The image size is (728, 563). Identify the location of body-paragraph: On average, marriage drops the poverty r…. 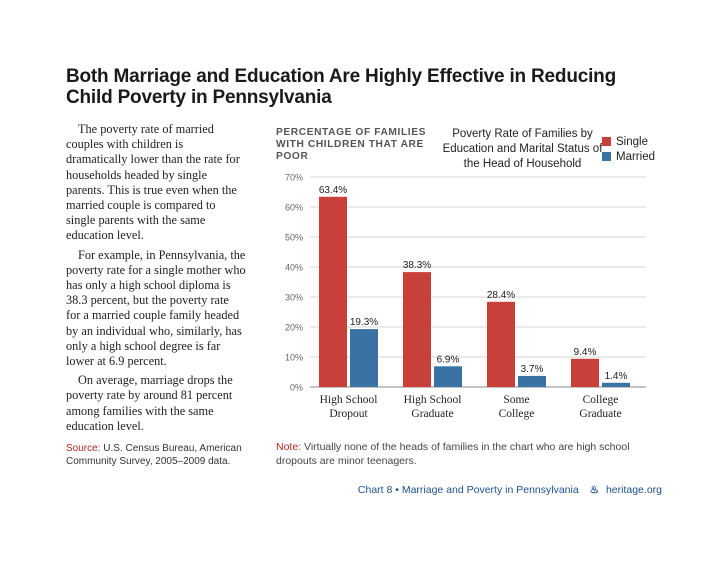
(149, 403).